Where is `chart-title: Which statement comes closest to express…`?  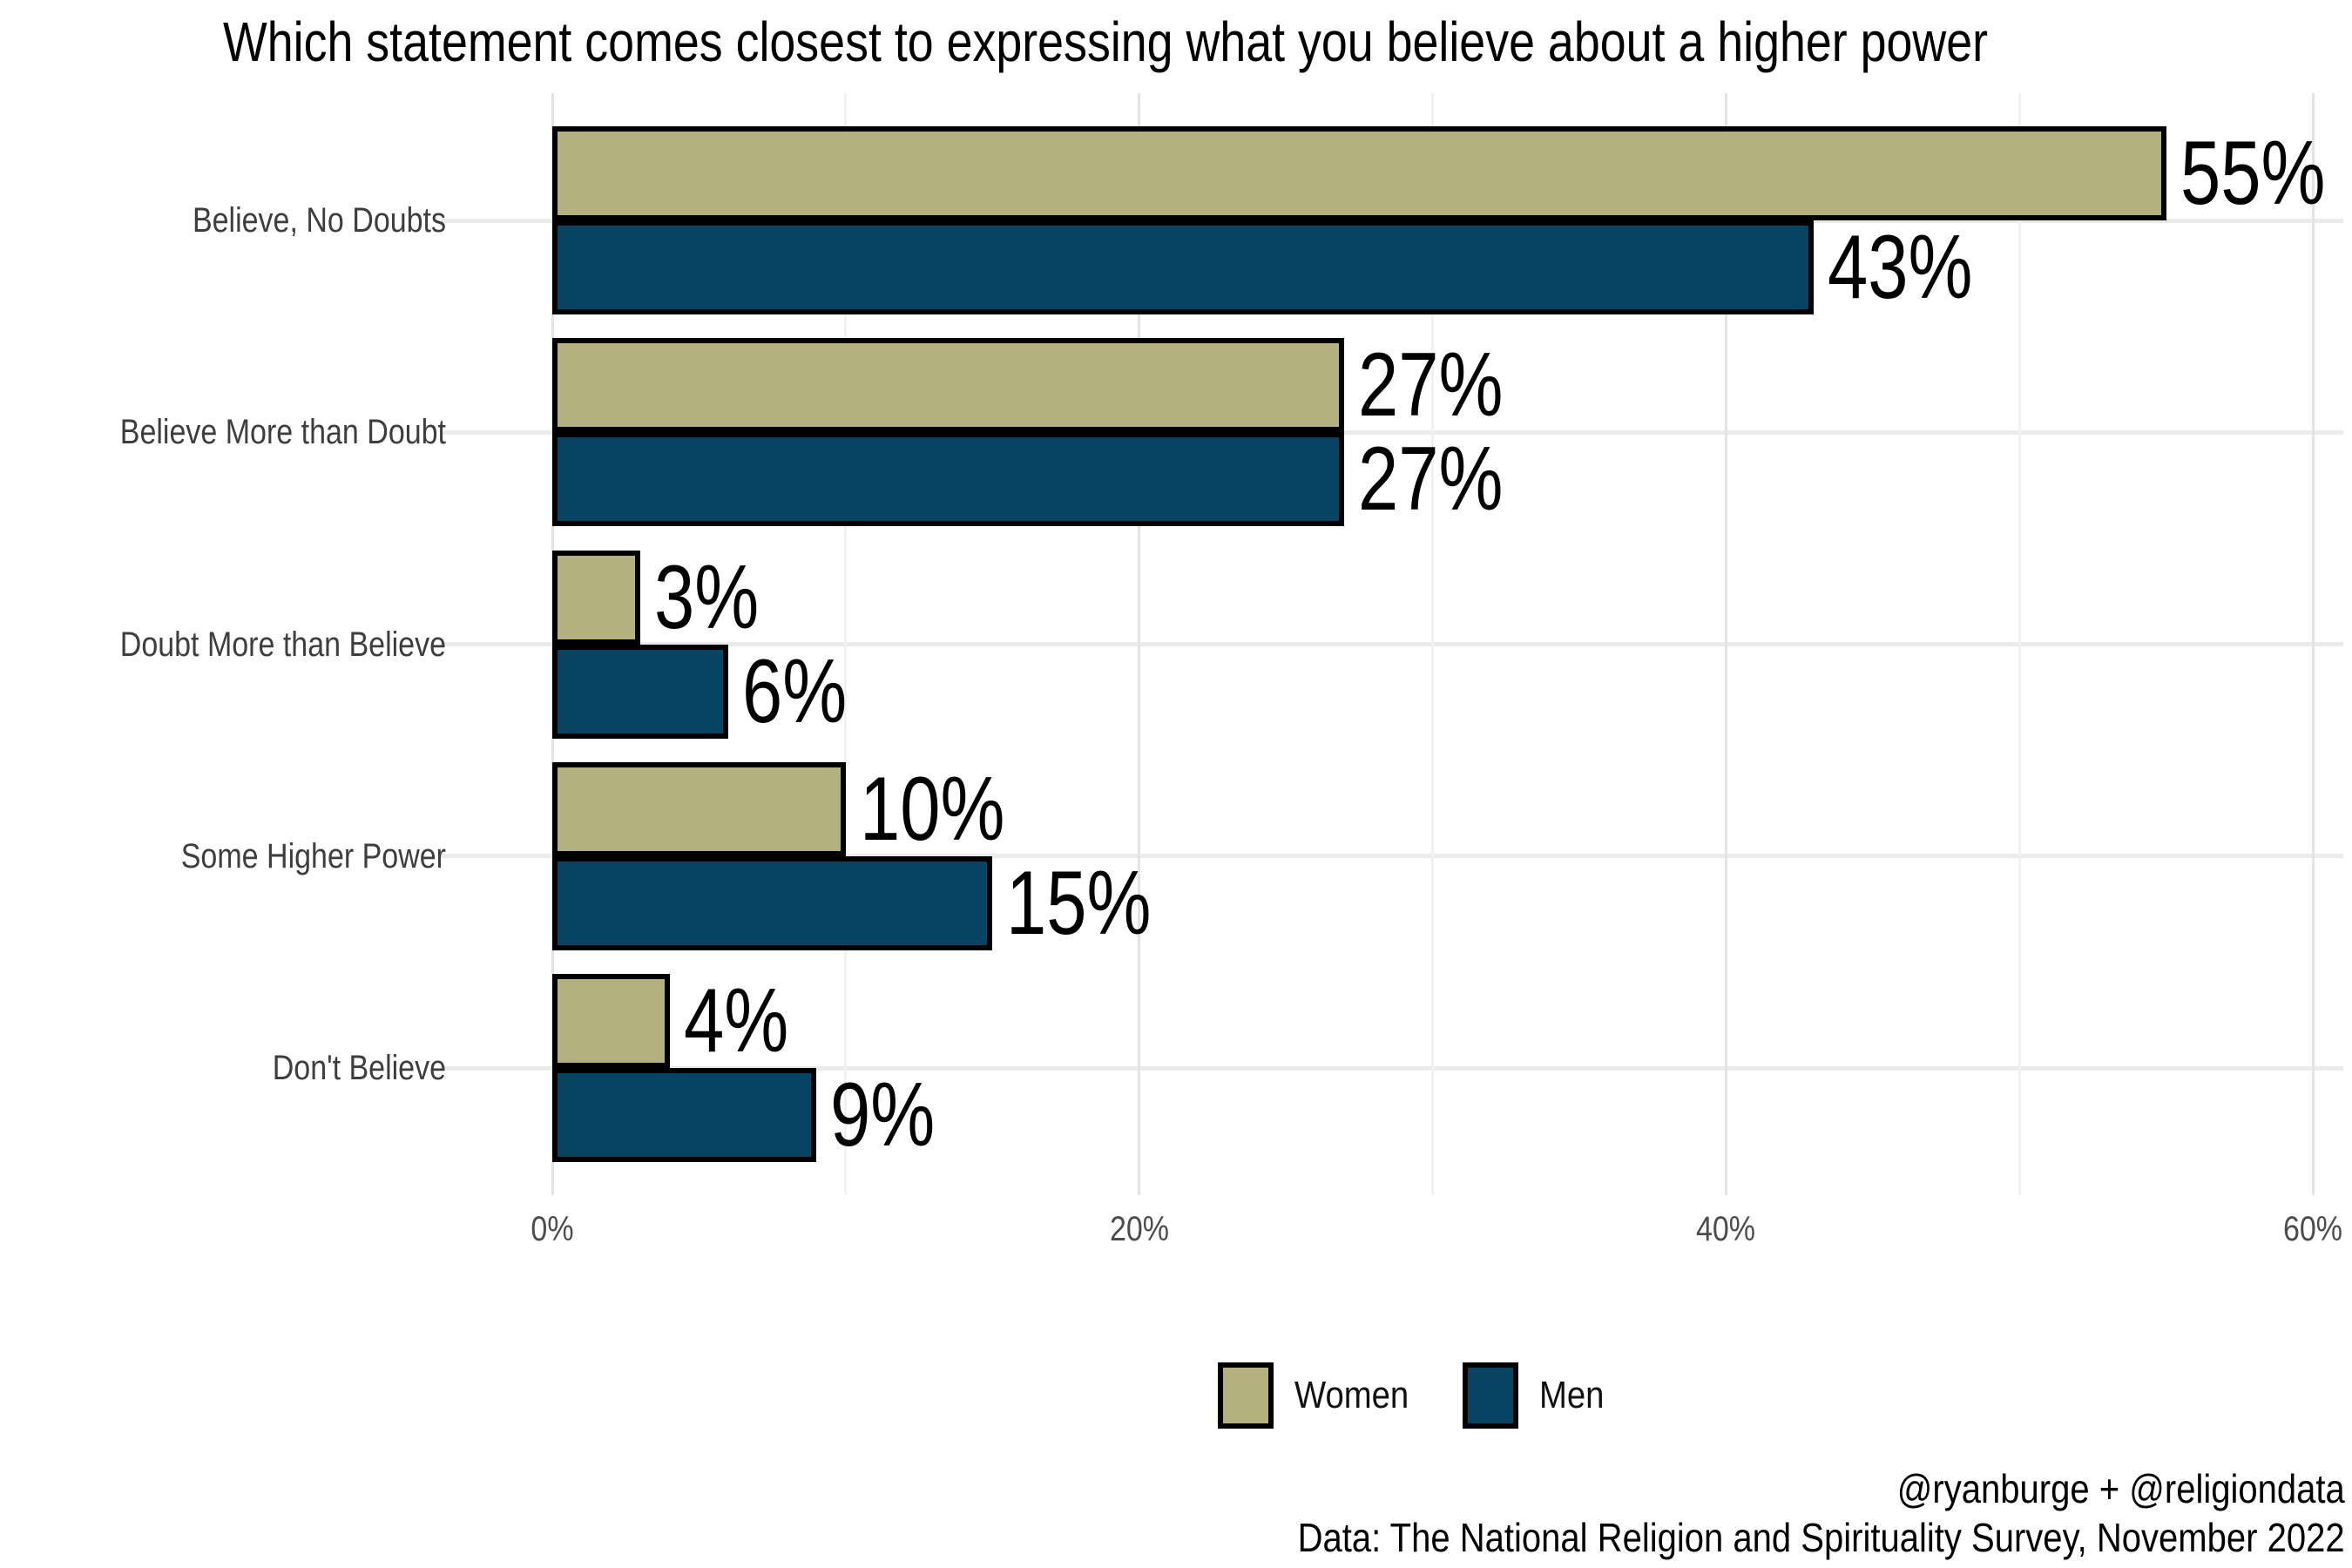 chart-title: Which statement comes closest to express… is located at coordinates (1106, 41).